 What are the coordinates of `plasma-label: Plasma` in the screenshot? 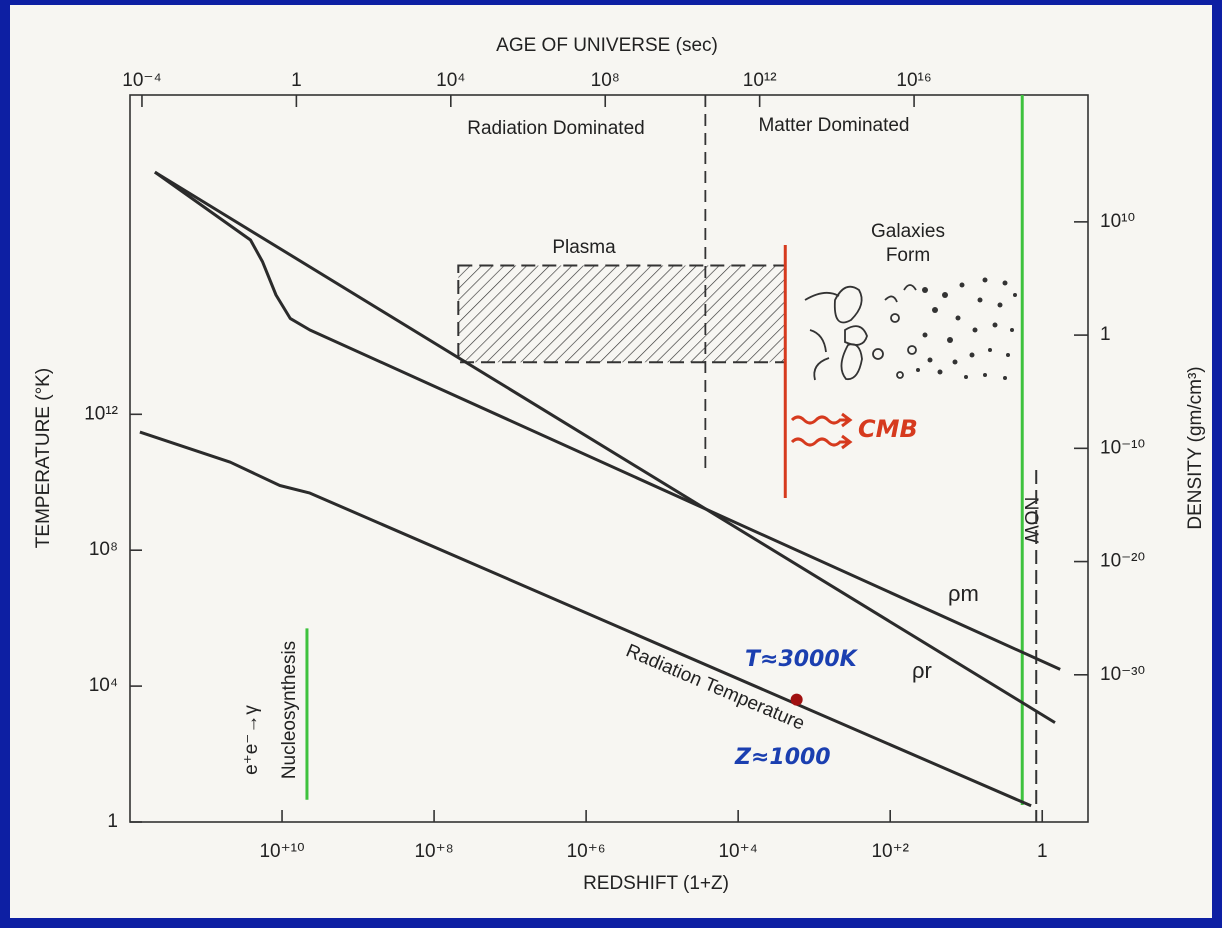 It's located at (584, 247).